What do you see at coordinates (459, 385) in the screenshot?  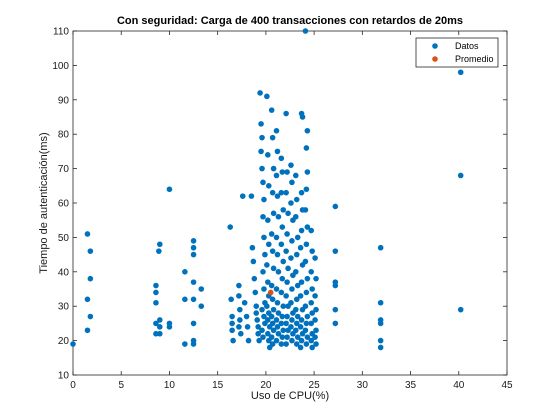 I see `x-tick-label: 40` at bounding box center [459, 385].